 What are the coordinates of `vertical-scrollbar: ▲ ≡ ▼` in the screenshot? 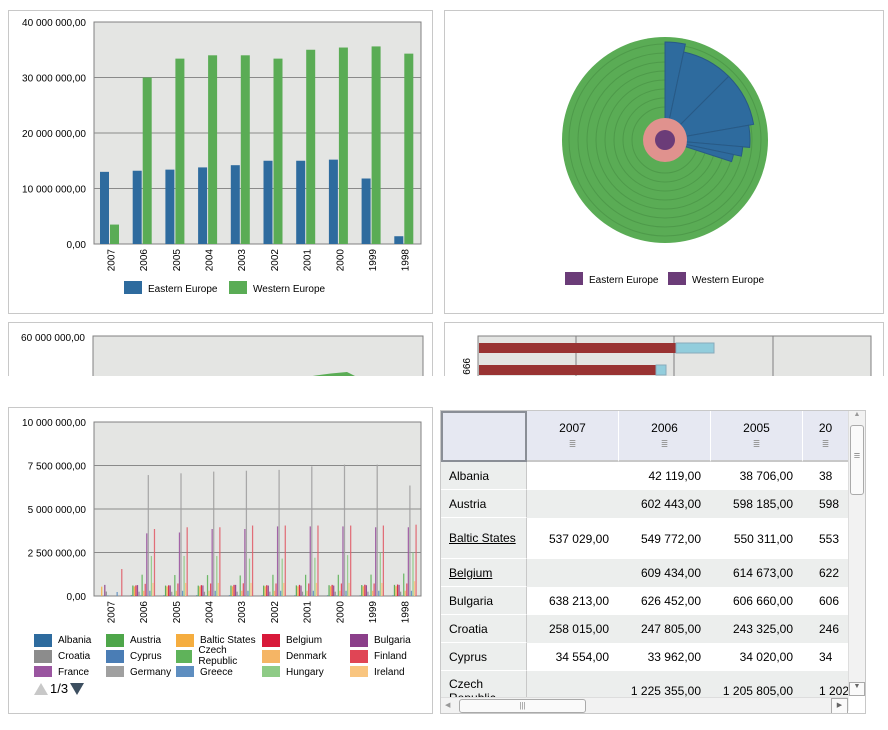 It's located at (856, 553).